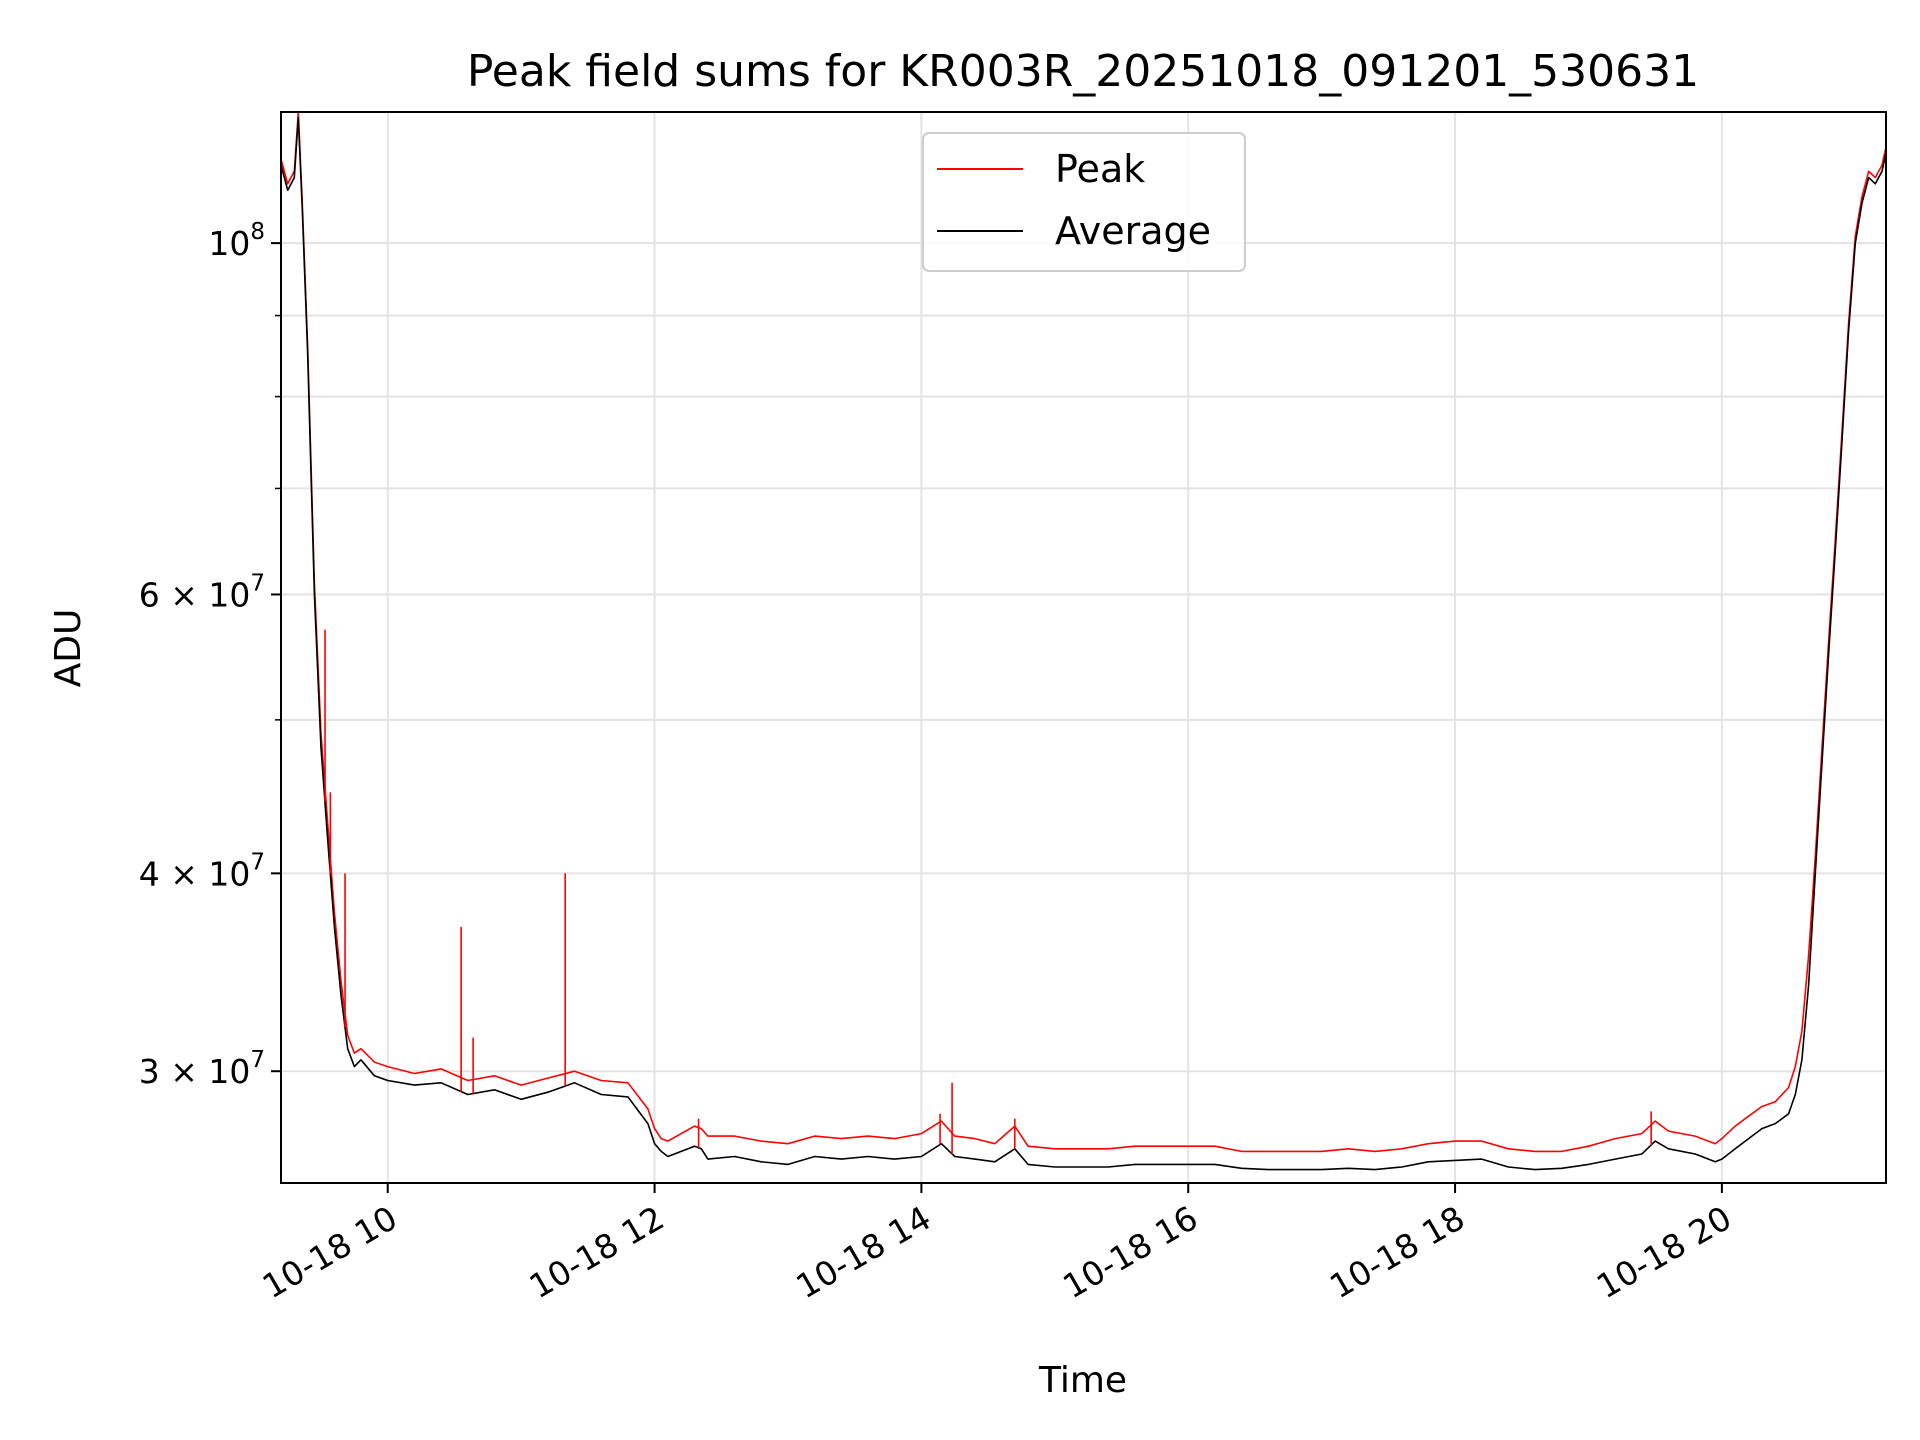 The image size is (1920, 1440). Describe the element at coordinates (195, 873) in the screenshot. I see `y-tick-base: 4 × 10` at that location.